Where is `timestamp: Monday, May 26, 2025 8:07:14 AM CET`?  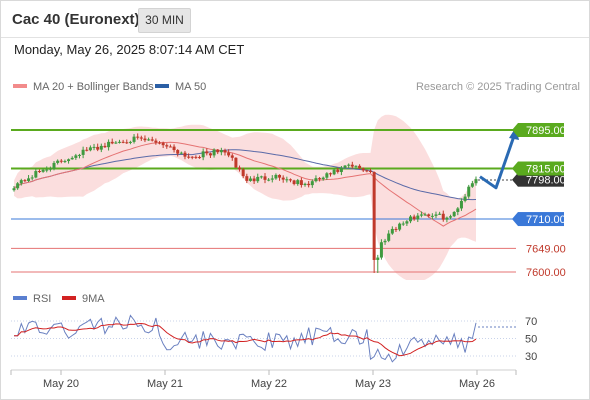 timestamp: Monday, May 26, 2025 8:07:14 AM CET is located at coordinates (129, 49).